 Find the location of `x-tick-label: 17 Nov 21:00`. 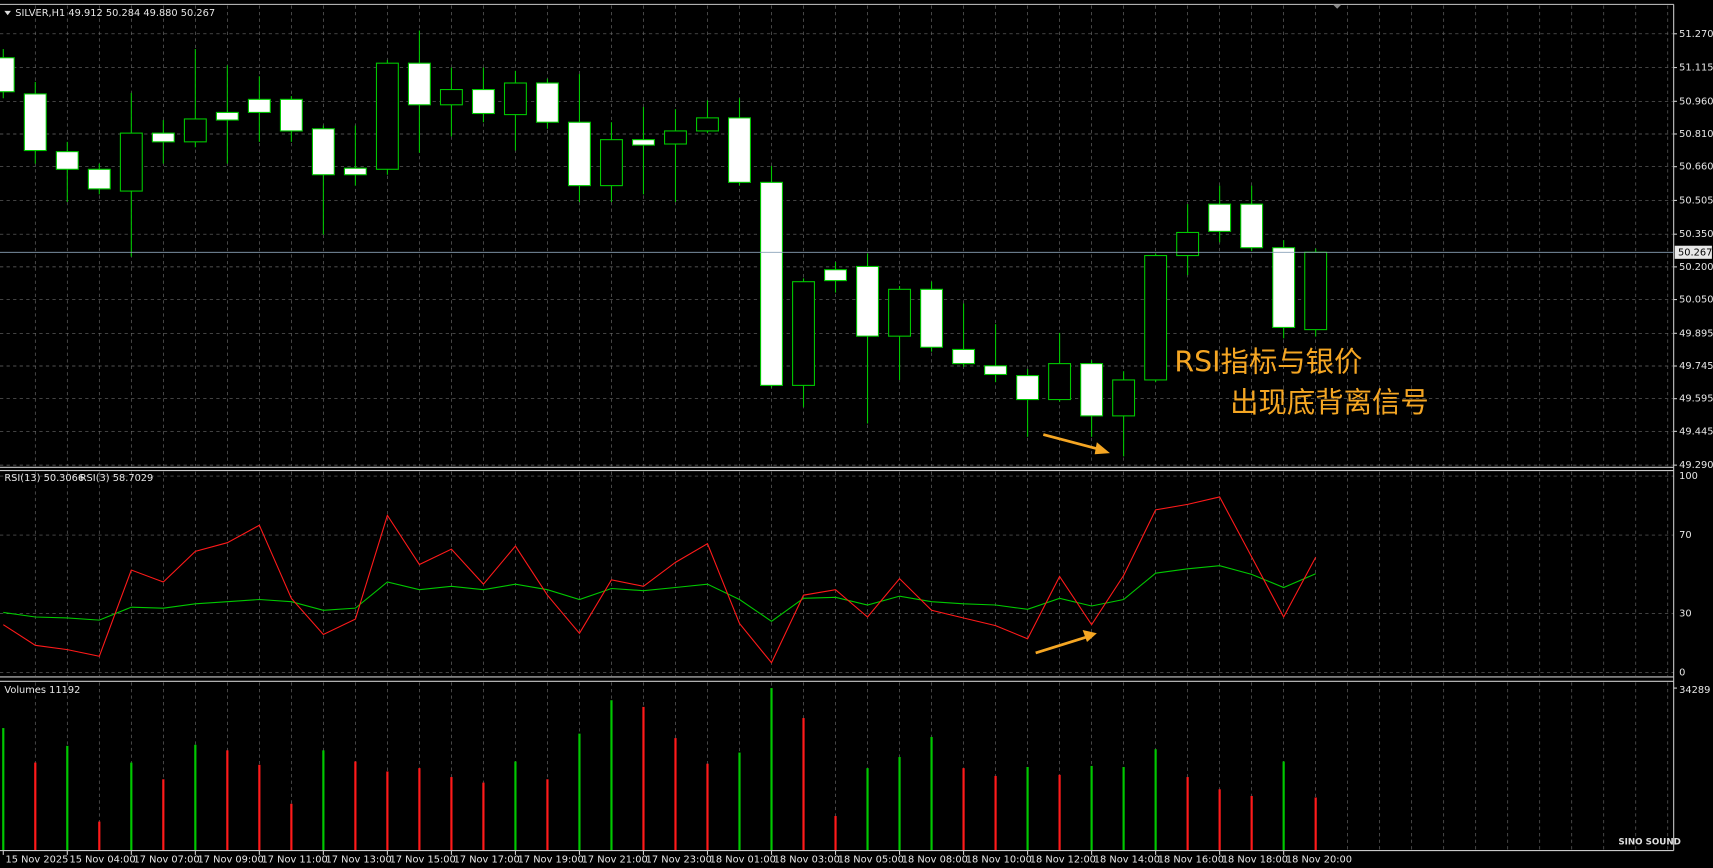

x-tick-label: 17 Nov 21:00 is located at coordinates (615, 859).